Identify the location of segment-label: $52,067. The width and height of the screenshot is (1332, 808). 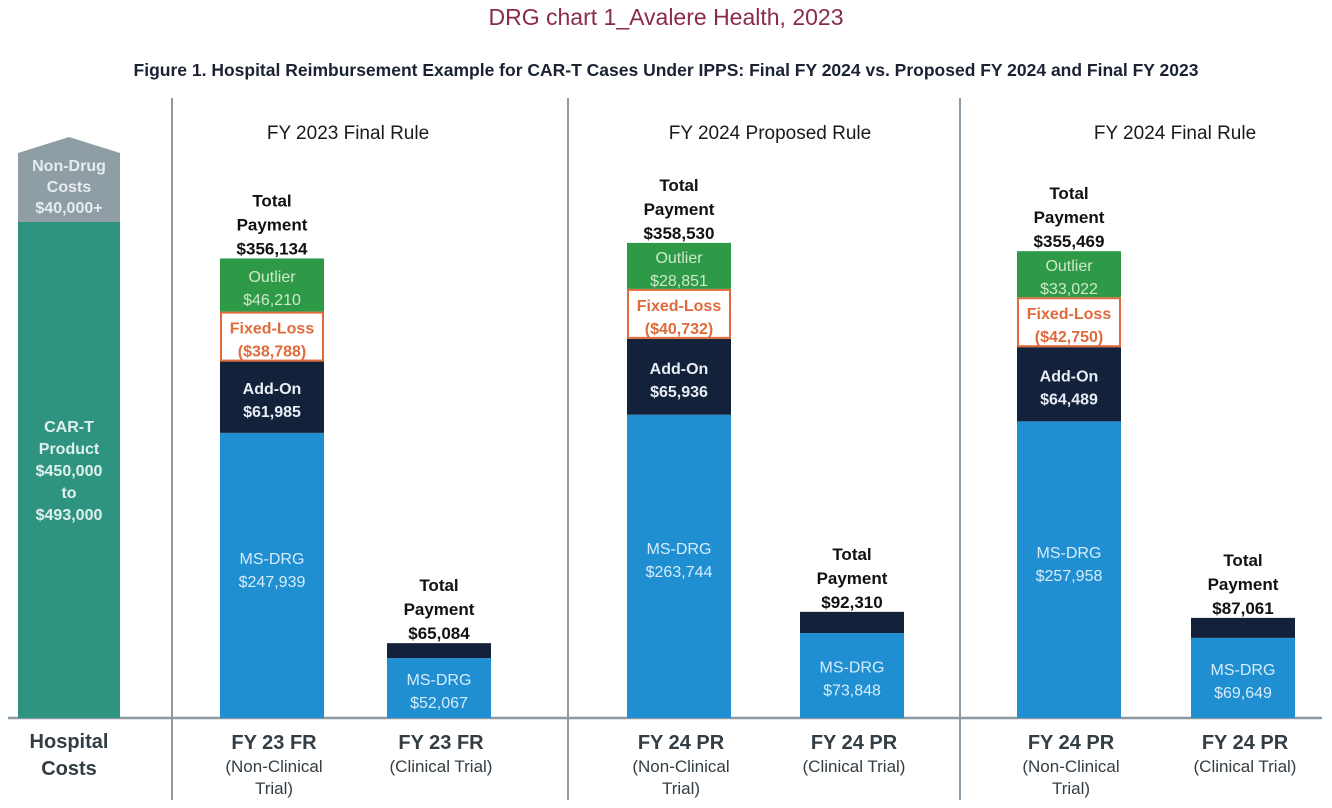
(439, 703).